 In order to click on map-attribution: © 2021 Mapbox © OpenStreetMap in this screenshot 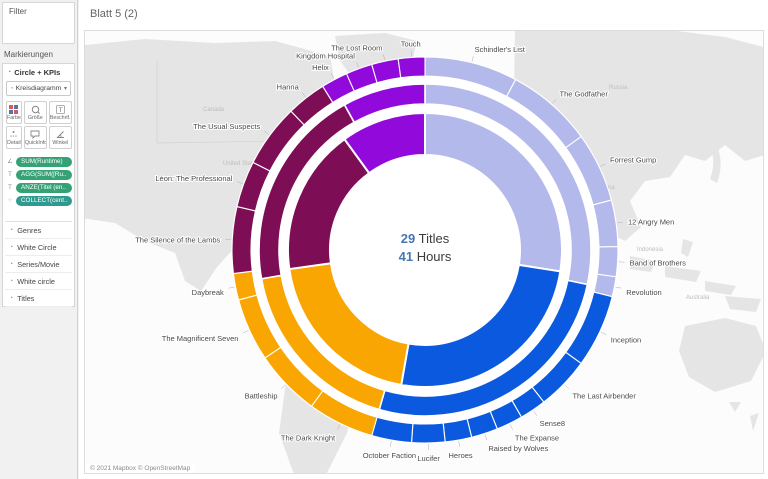, I will do `click(140, 468)`.